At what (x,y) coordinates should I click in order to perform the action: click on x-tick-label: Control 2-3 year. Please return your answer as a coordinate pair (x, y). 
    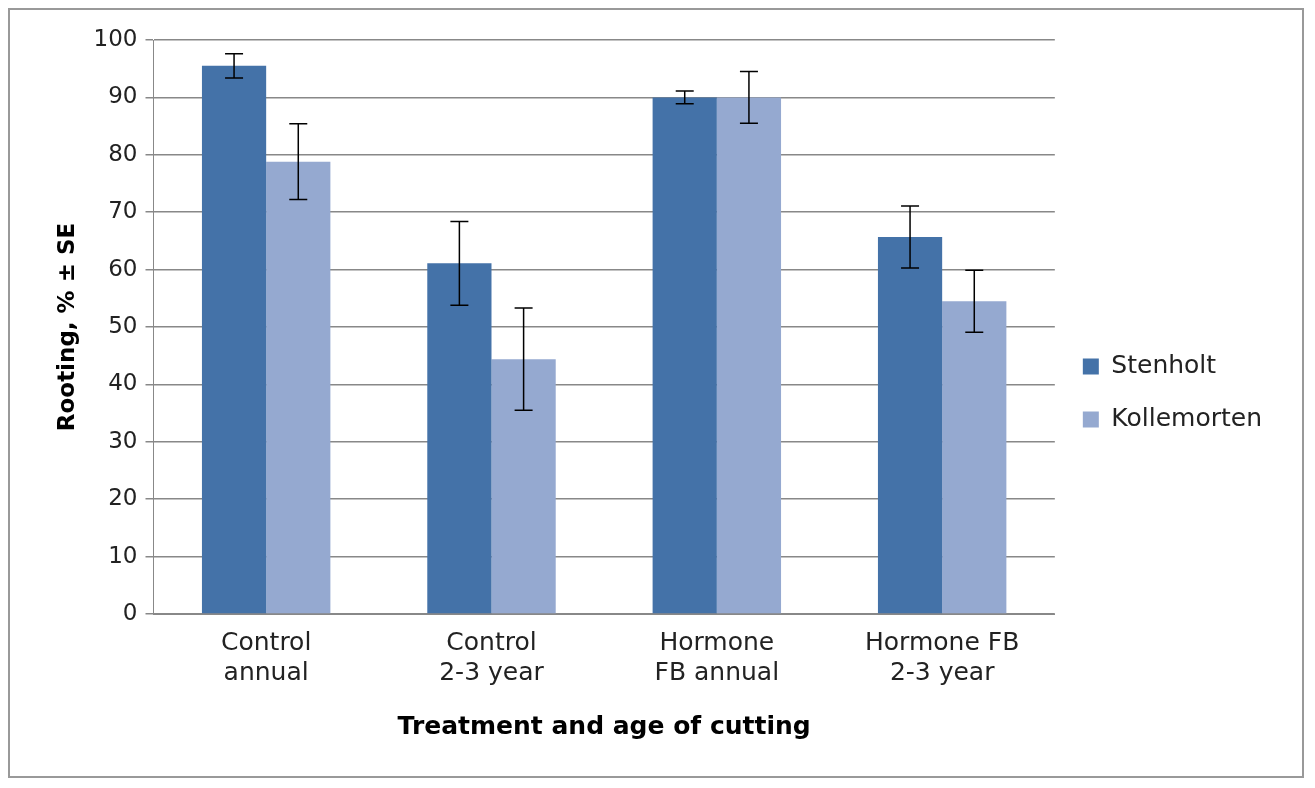
    Looking at the image, I should click on (492, 656).